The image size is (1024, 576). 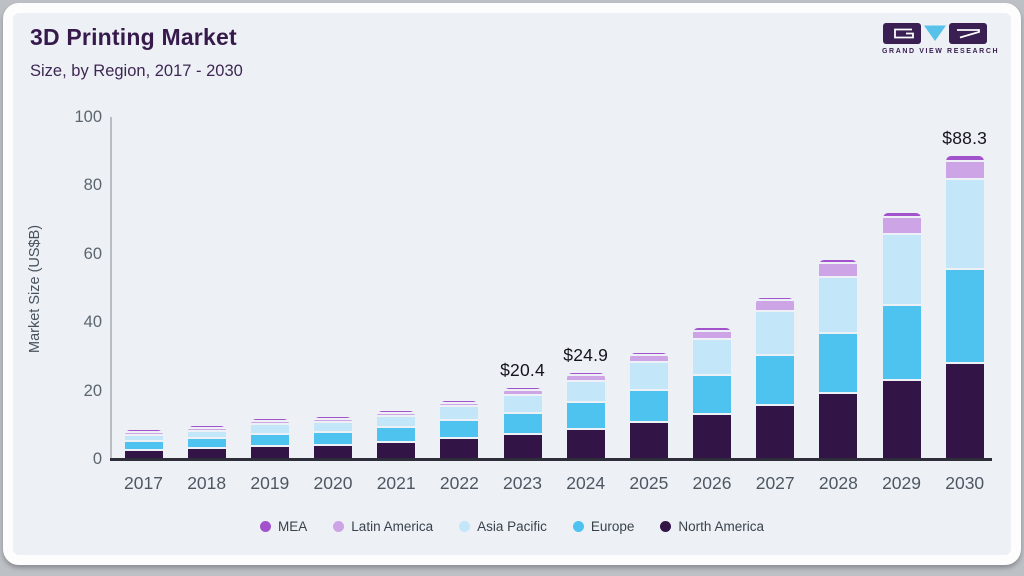 What do you see at coordinates (901, 225) in the screenshot?
I see `bar-segment-latin-america-2029` at bounding box center [901, 225].